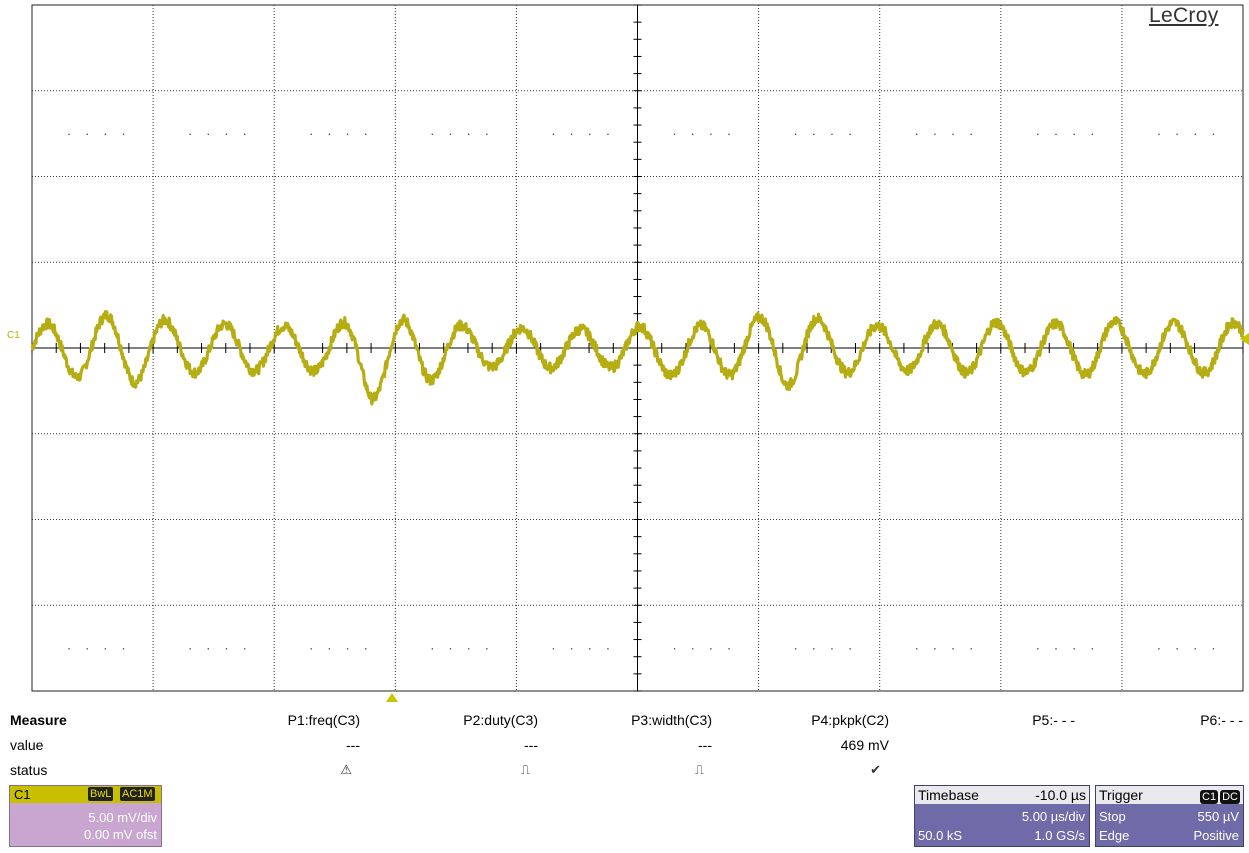 The image size is (1249, 853). I want to click on value-row-label: value, so click(27, 745).